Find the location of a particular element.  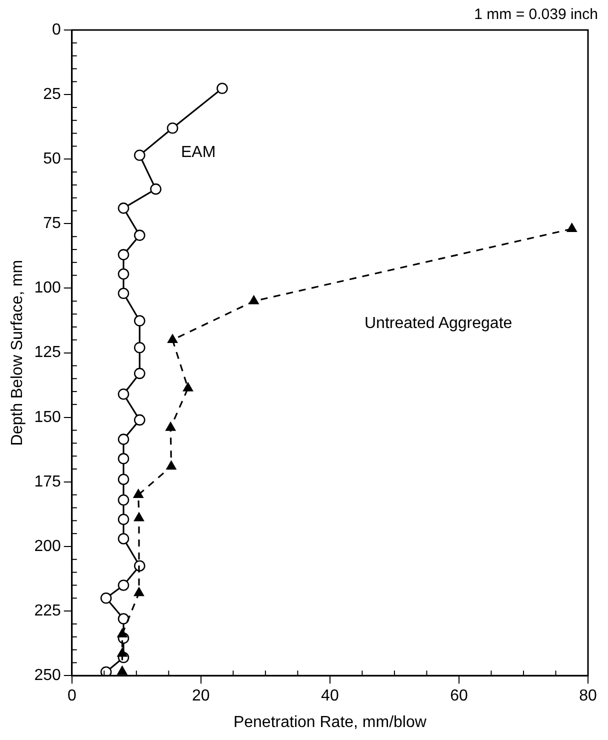

y-tick-label: 75 is located at coordinates (52, 223).